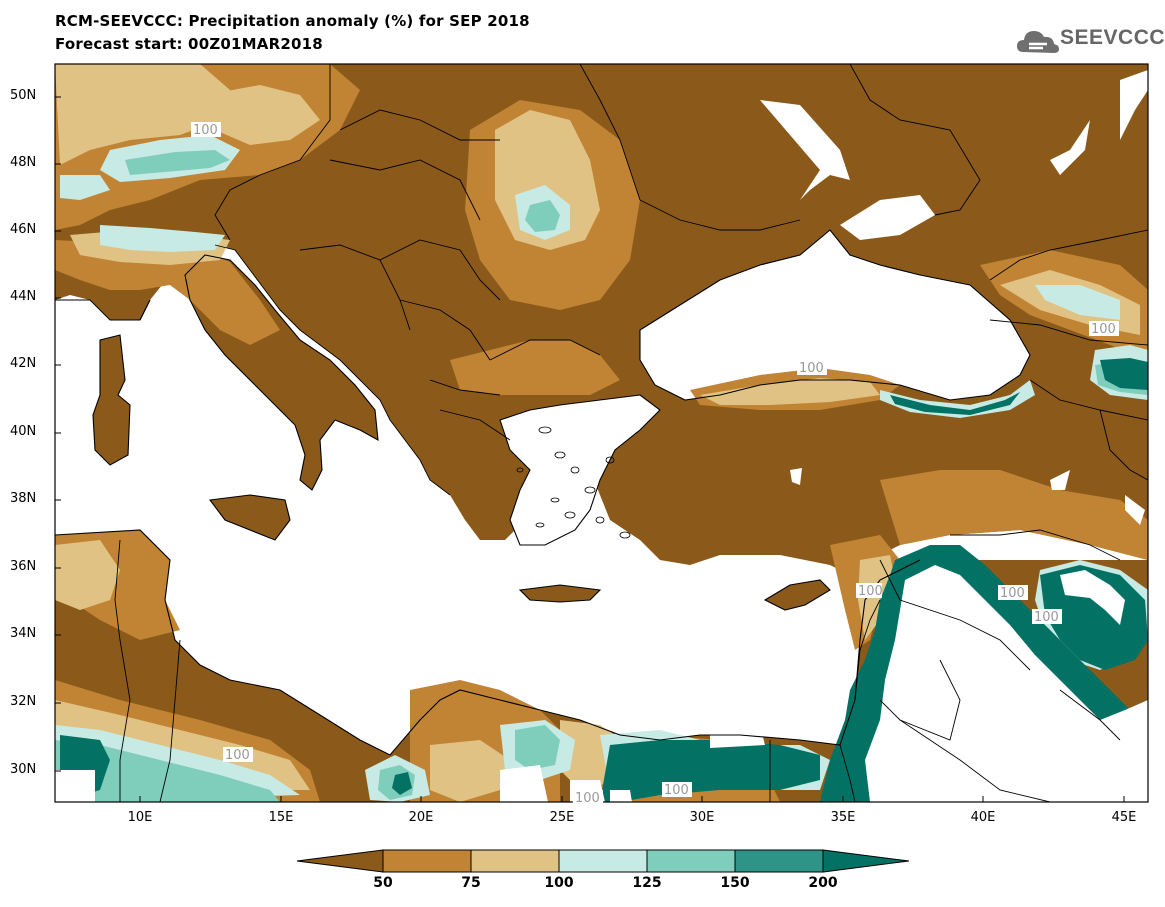 The width and height of the screenshot is (1165, 907). What do you see at coordinates (23, 363) in the screenshot?
I see `lat-label: 42N` at bounding box center [23, 363].